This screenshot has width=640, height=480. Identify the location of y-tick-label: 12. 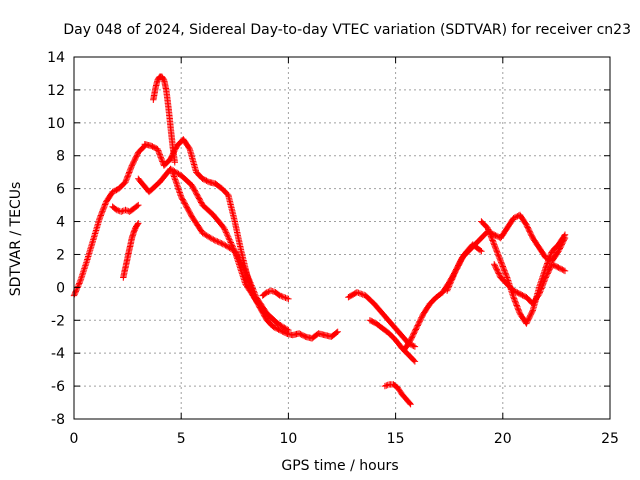
(56, 91).